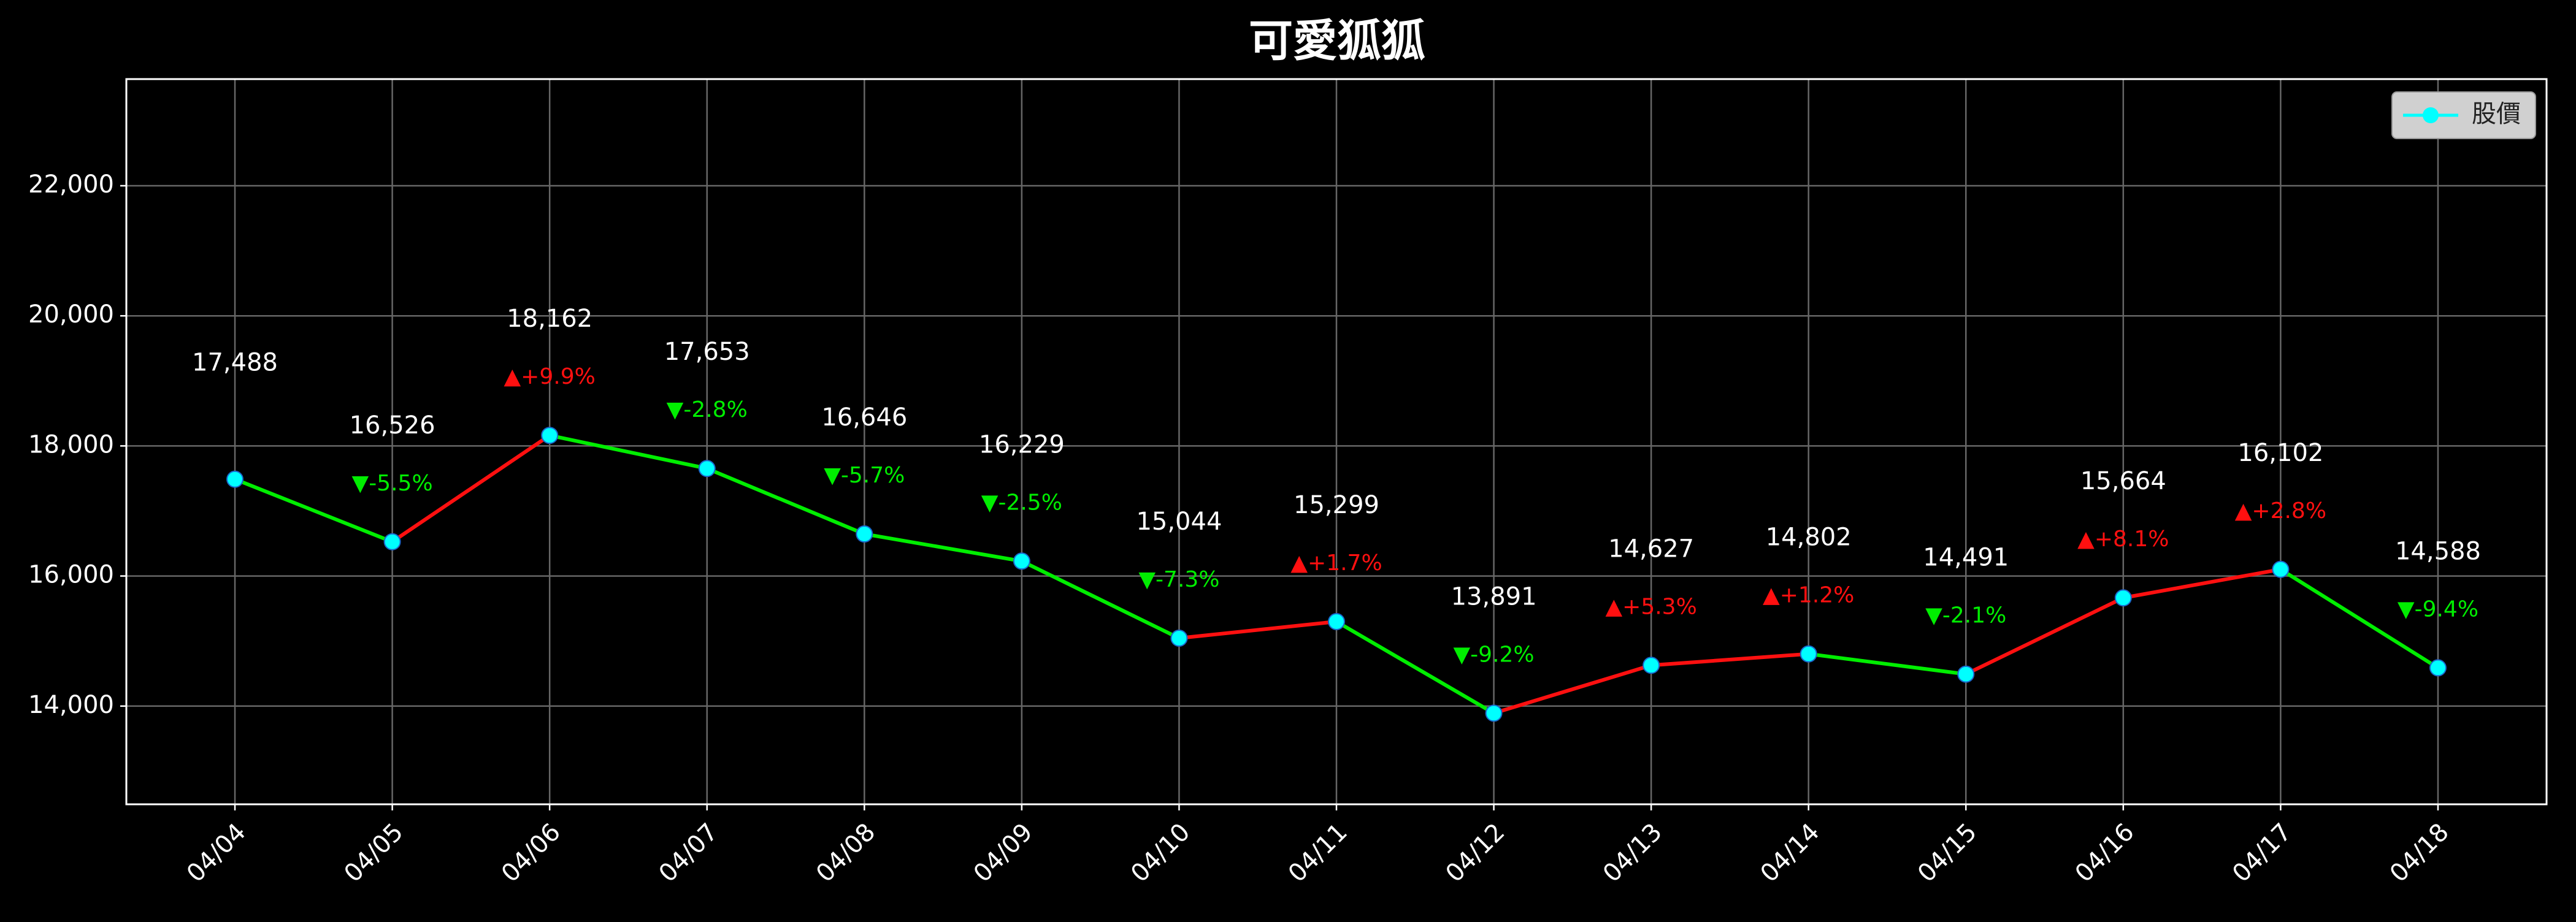 The width and height of the screenshot is (2576, 922). Describe the element at coordinates (2438, 551) in the screenshot. I see `value-label: 14,588` at that location.